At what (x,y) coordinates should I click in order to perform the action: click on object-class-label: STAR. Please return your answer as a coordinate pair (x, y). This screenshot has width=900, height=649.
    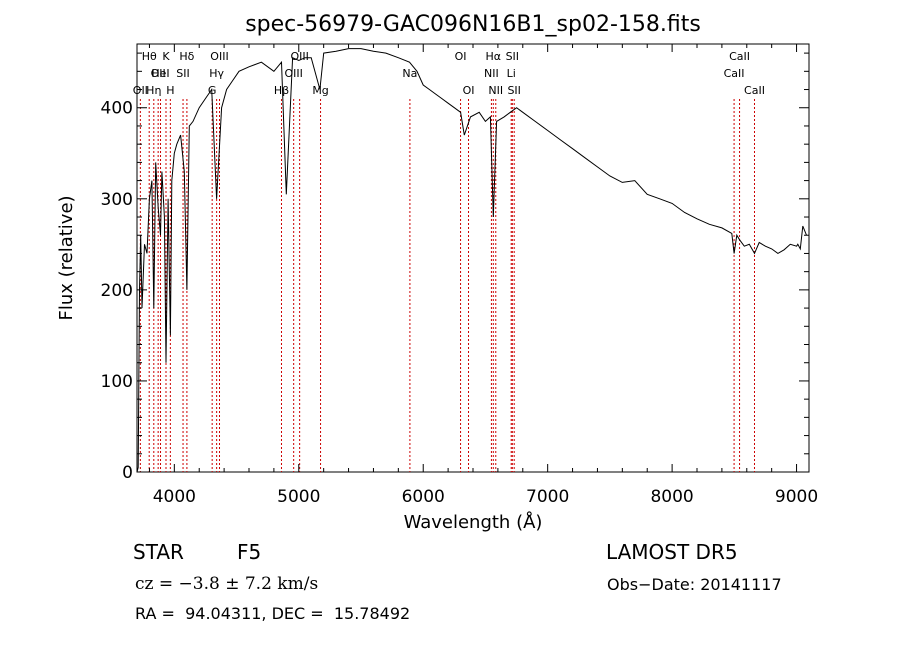
    Looking at the image, I should click on (158, 552).